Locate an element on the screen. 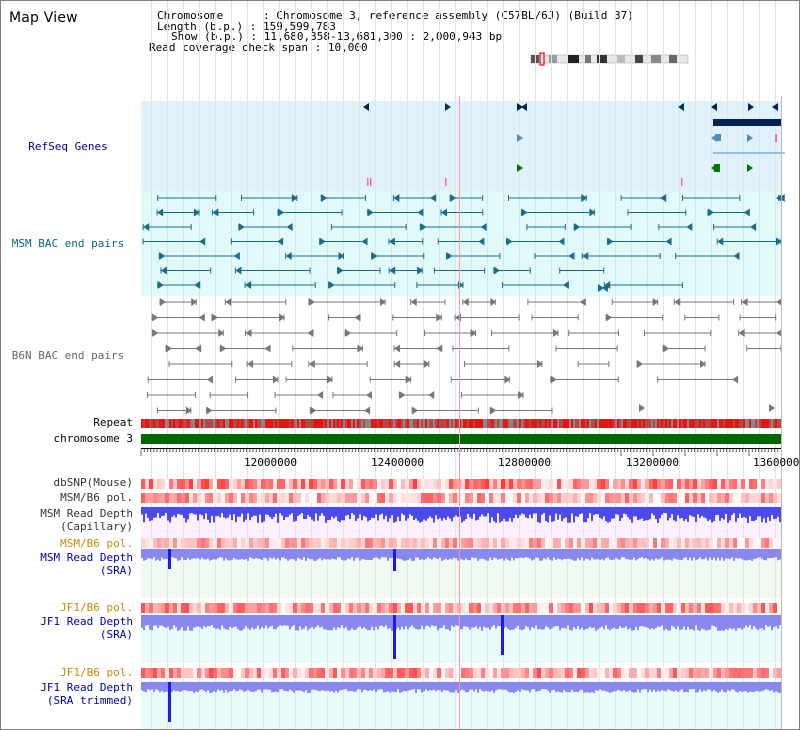 This screenshot has height=730, width=800. label-msm-depth-cap: MSM Read Depth is located at coordinates (86, 513).